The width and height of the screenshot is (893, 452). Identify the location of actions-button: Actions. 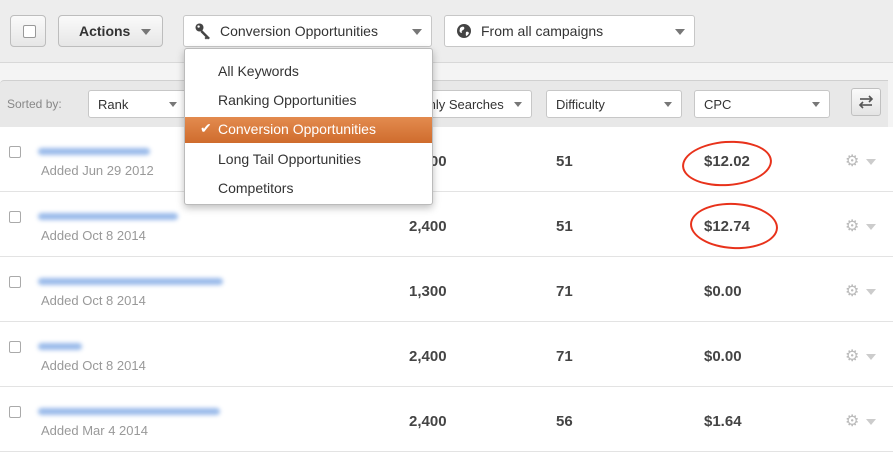
(110, 31).